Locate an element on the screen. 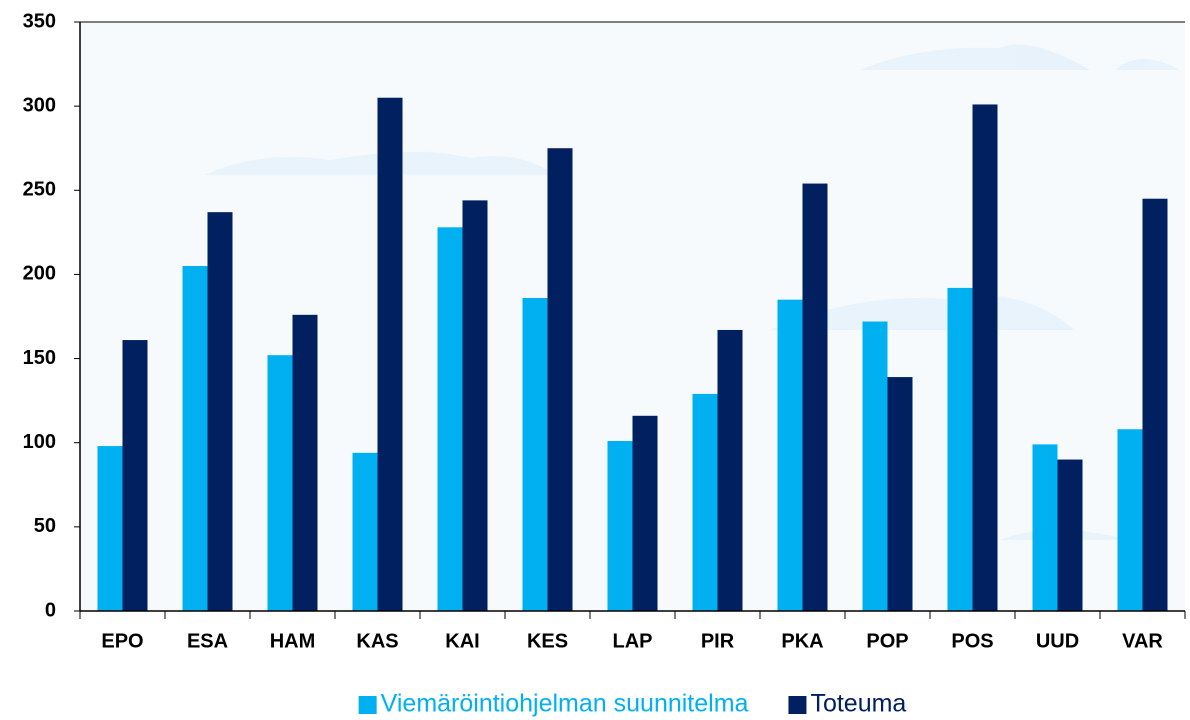 Image resolution: width=1190 pixels, height=720 pixels. x-tick-label: KES is located at coordinates (547, 641).